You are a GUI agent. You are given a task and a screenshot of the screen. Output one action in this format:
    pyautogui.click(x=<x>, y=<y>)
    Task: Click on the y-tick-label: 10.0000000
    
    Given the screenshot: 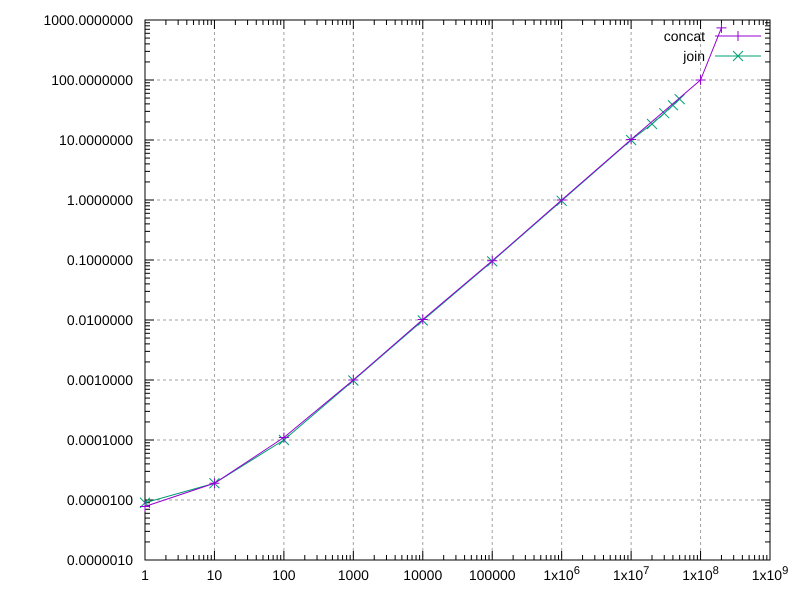 What is the action you would take?
    pyautogui.click(x=96, y=140)
    